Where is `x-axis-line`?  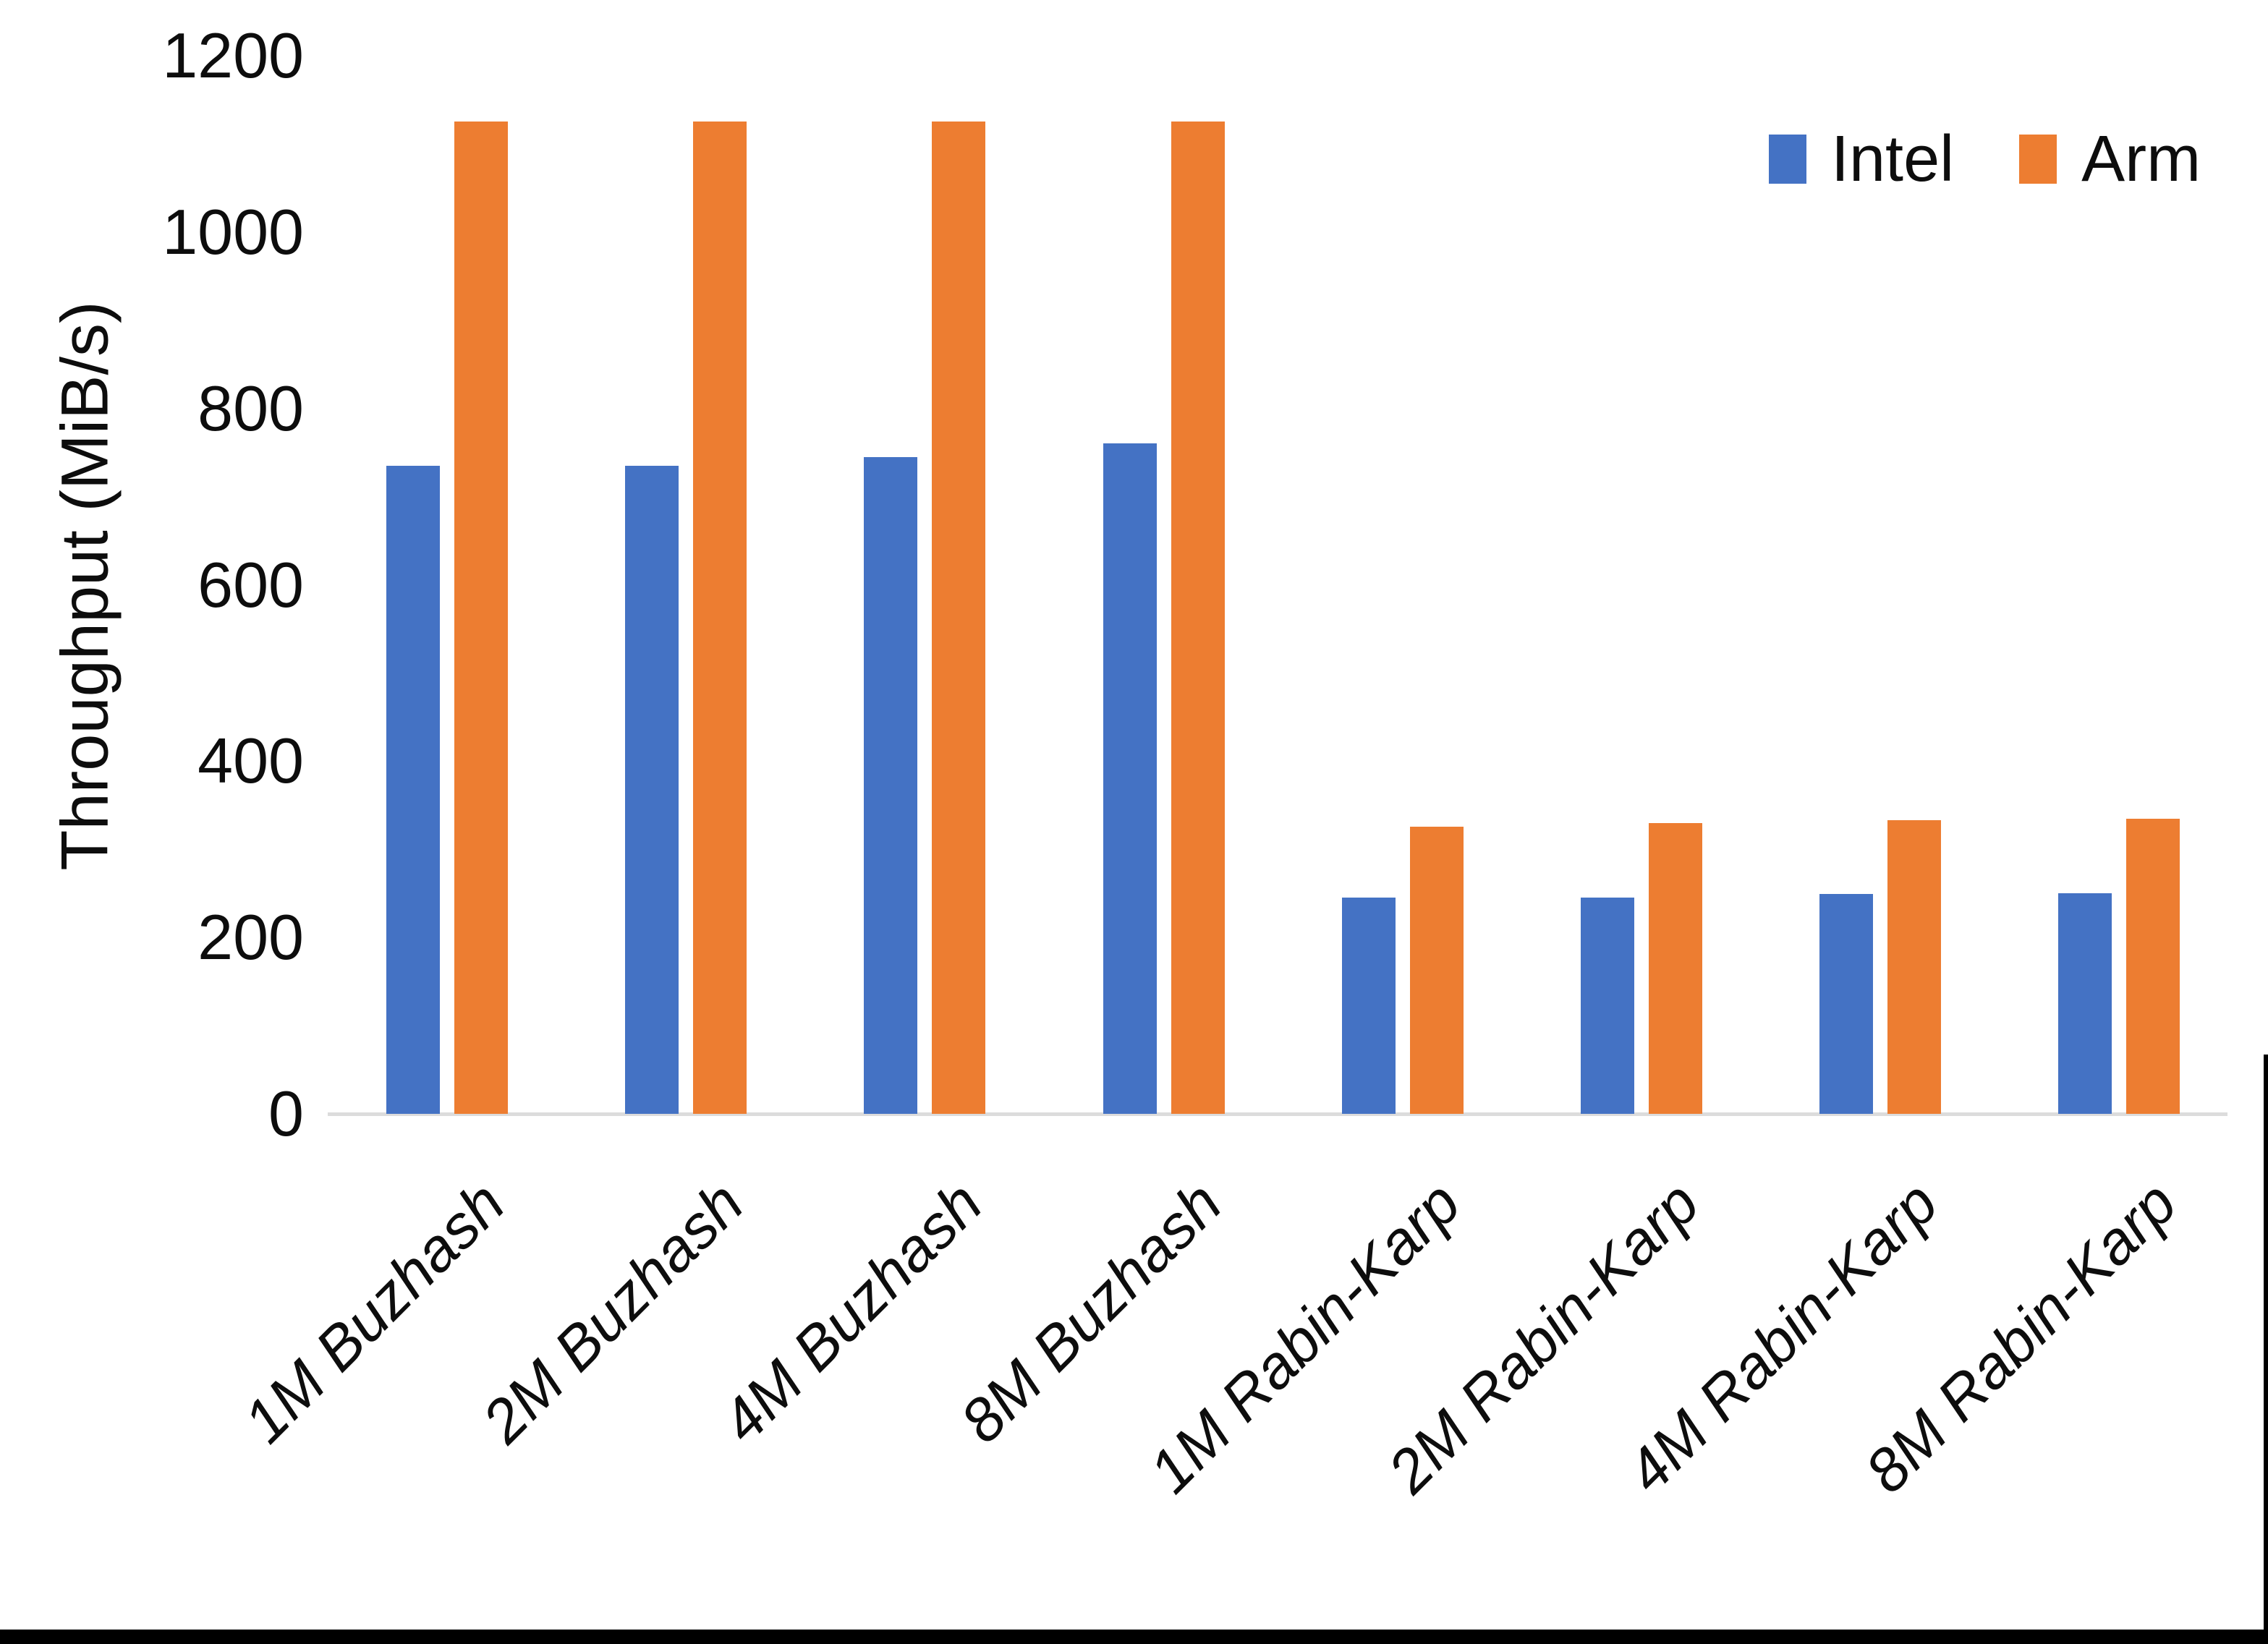
x-axis-line is located at coordinates (1277, 1114).